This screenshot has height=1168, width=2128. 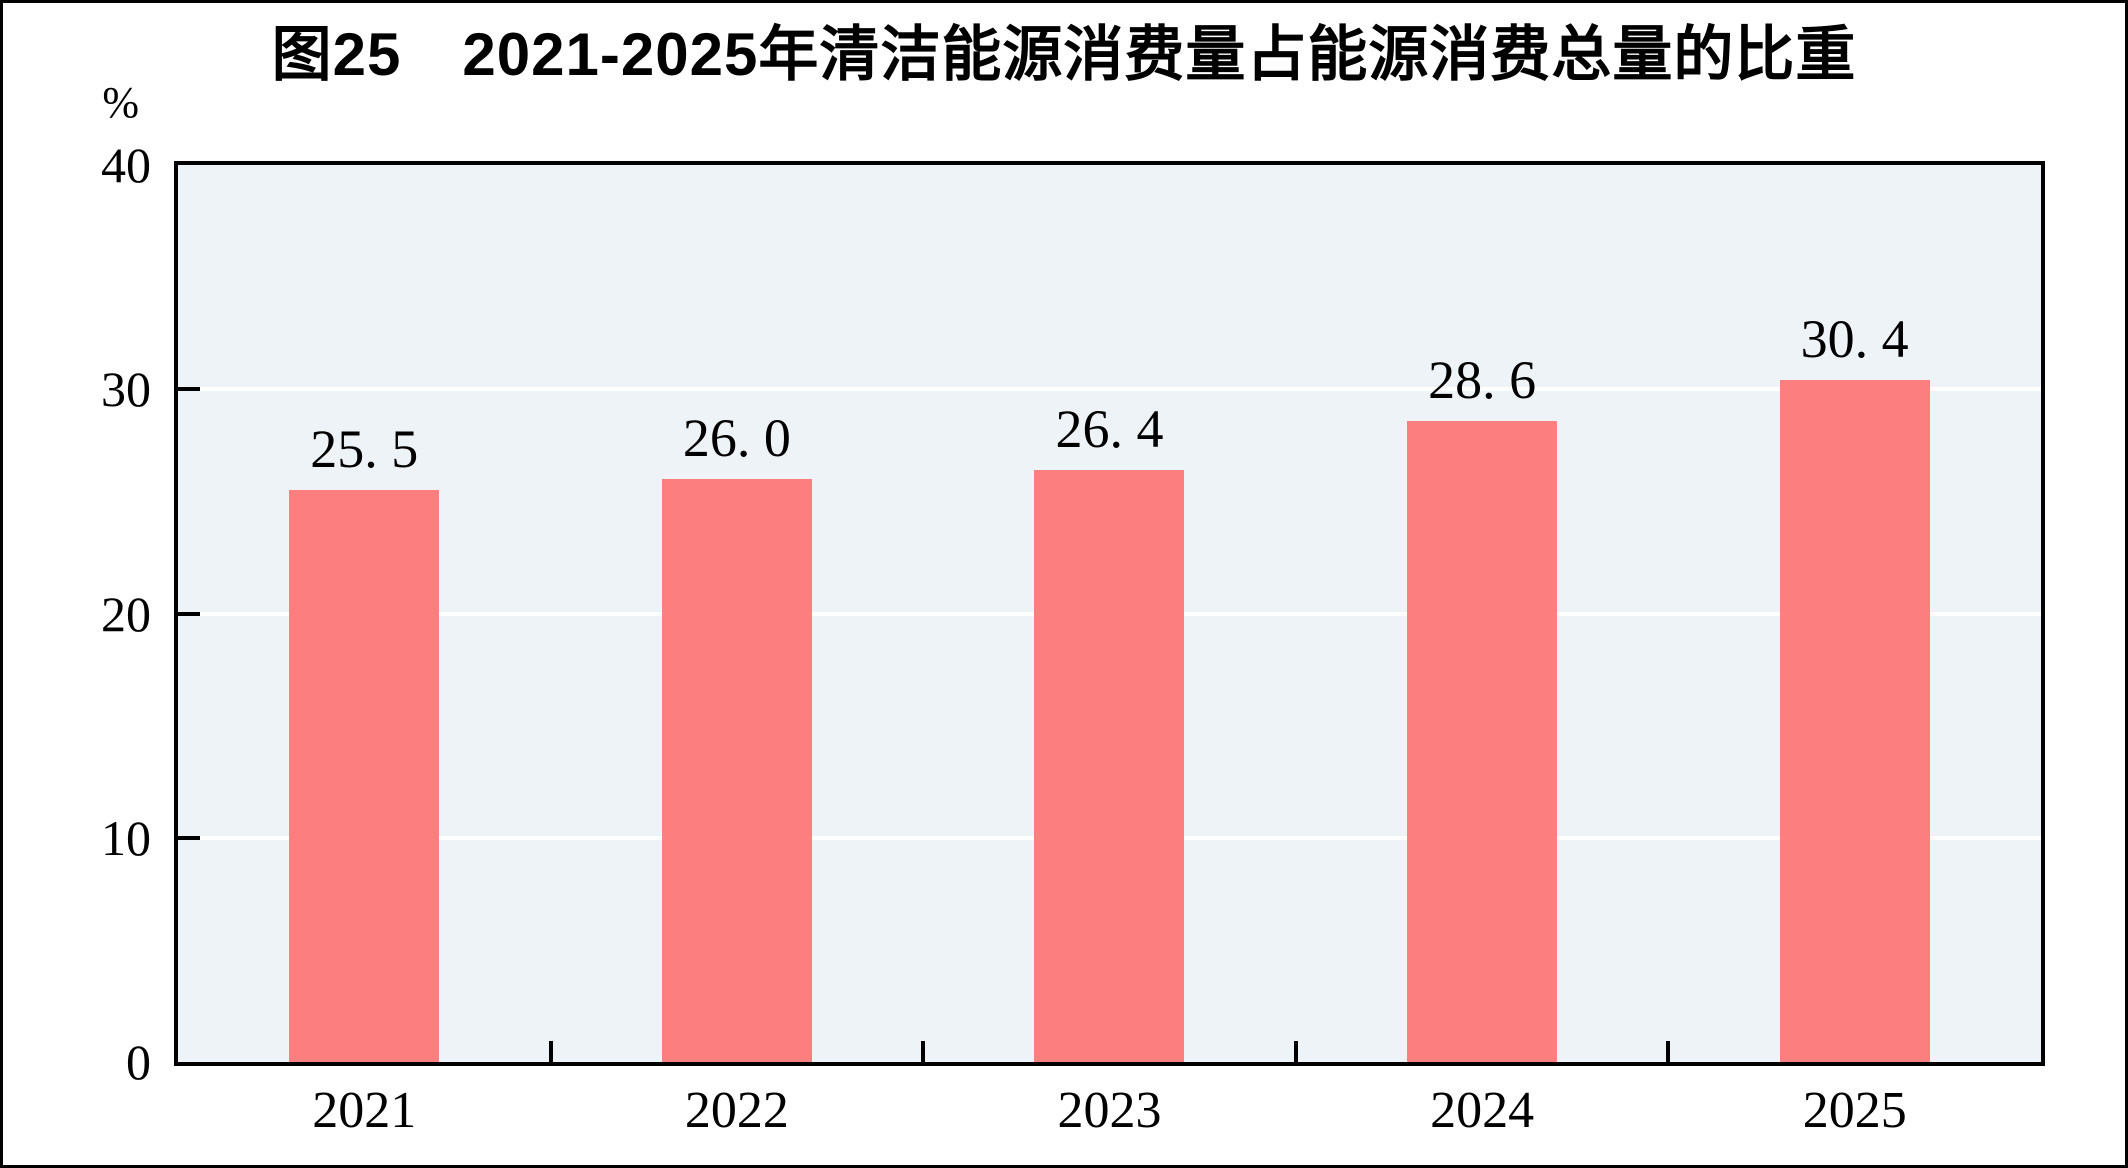 I want to click on bar-2022, so click(x=736, y=770).